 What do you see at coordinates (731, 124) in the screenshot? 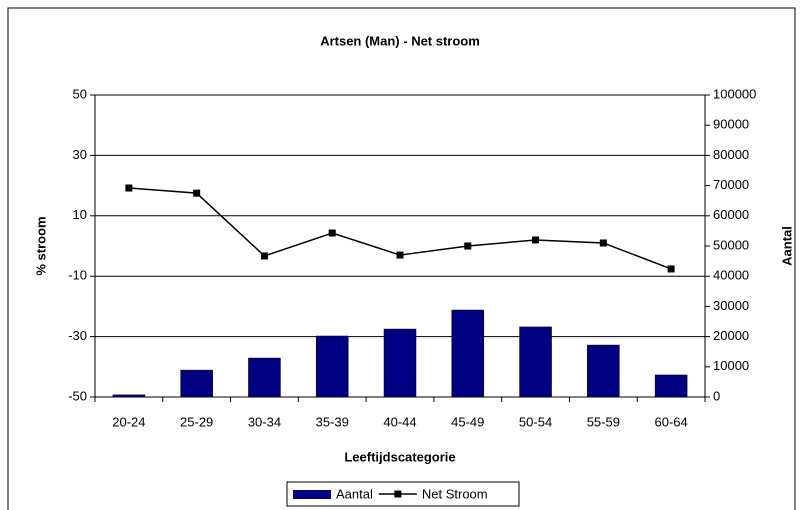
I see `y2-tick-label: 90000` at bounding box center [731, 124].